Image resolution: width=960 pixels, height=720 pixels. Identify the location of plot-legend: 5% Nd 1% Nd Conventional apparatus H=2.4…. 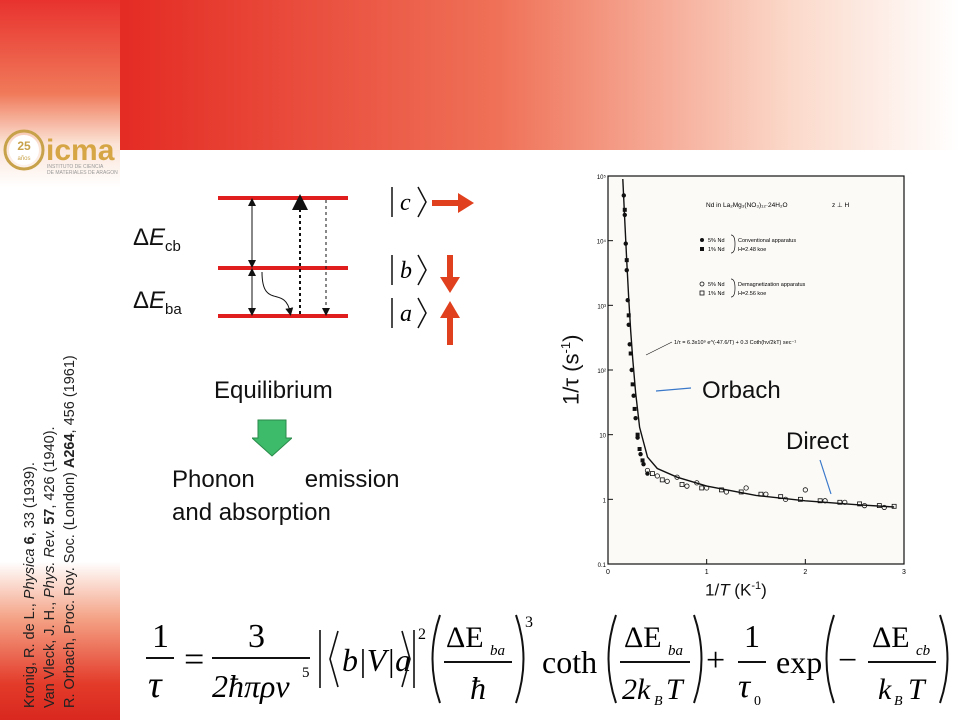
(752, 266).